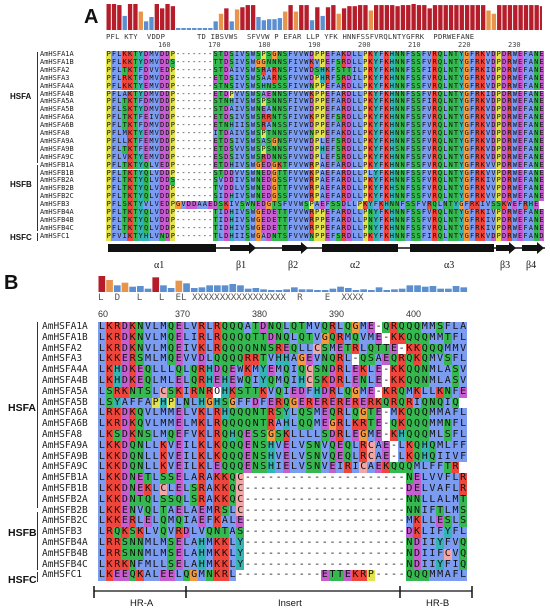  Describe the element at coordinates (141, 189) in the screenshot. I see `residue-cell: Y` at that location.